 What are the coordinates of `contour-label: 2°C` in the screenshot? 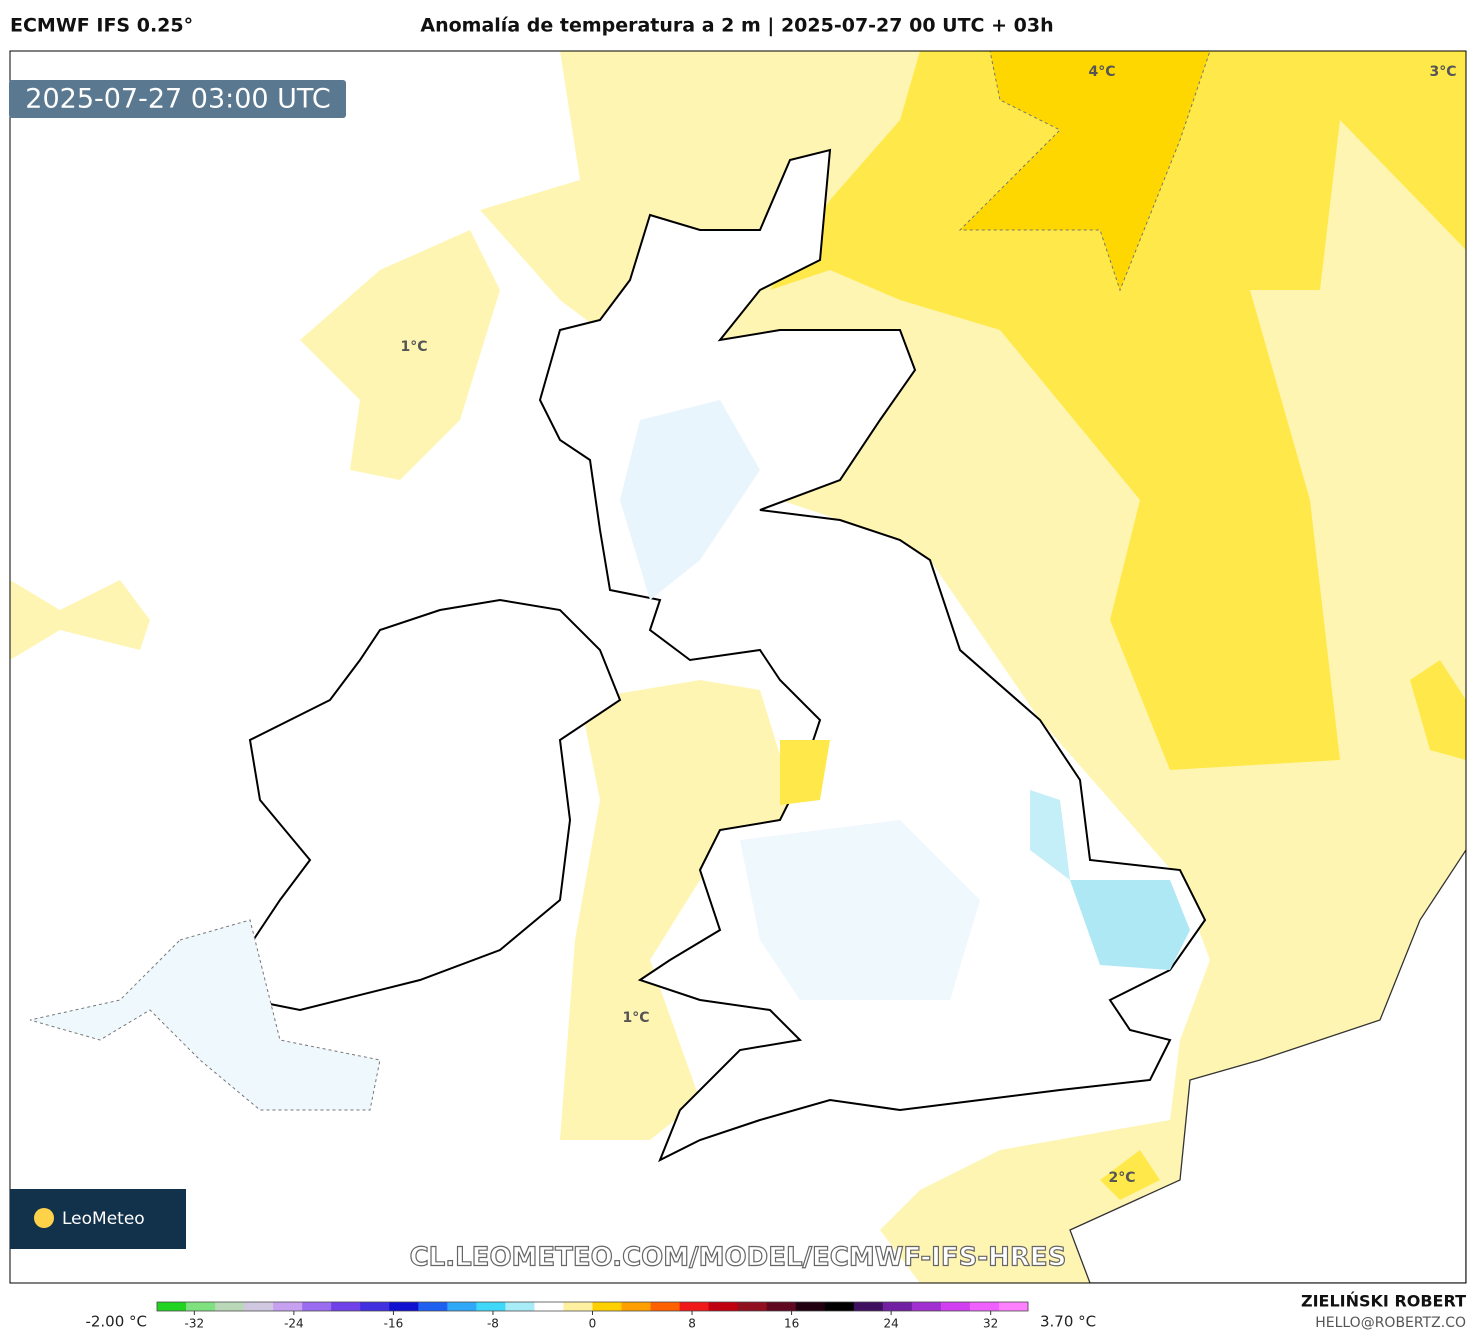 It's located at (1121, 1178).